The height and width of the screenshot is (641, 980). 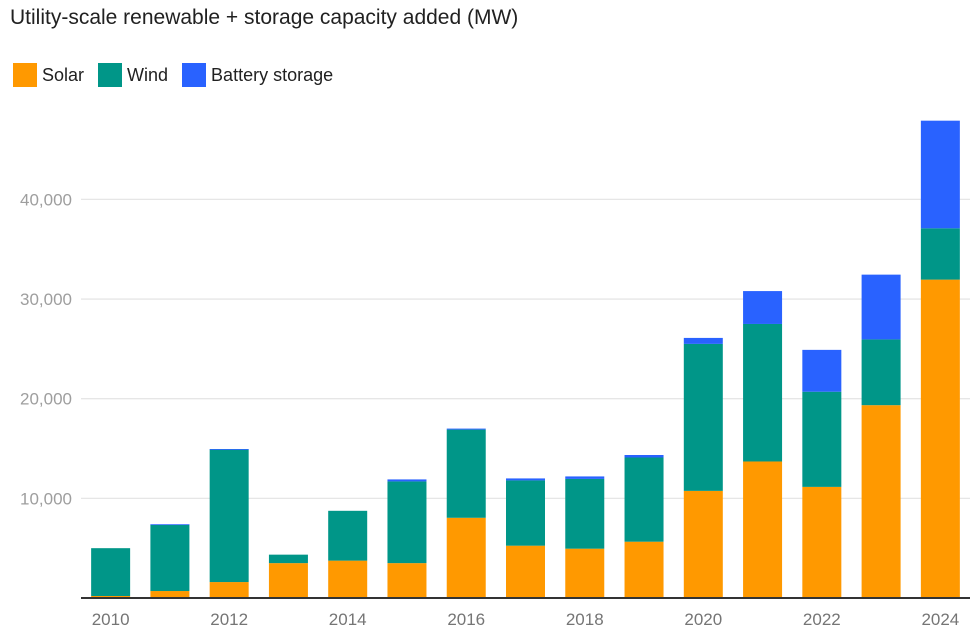 I want to click on bar-solar-2014, so click(x=348, y=579).